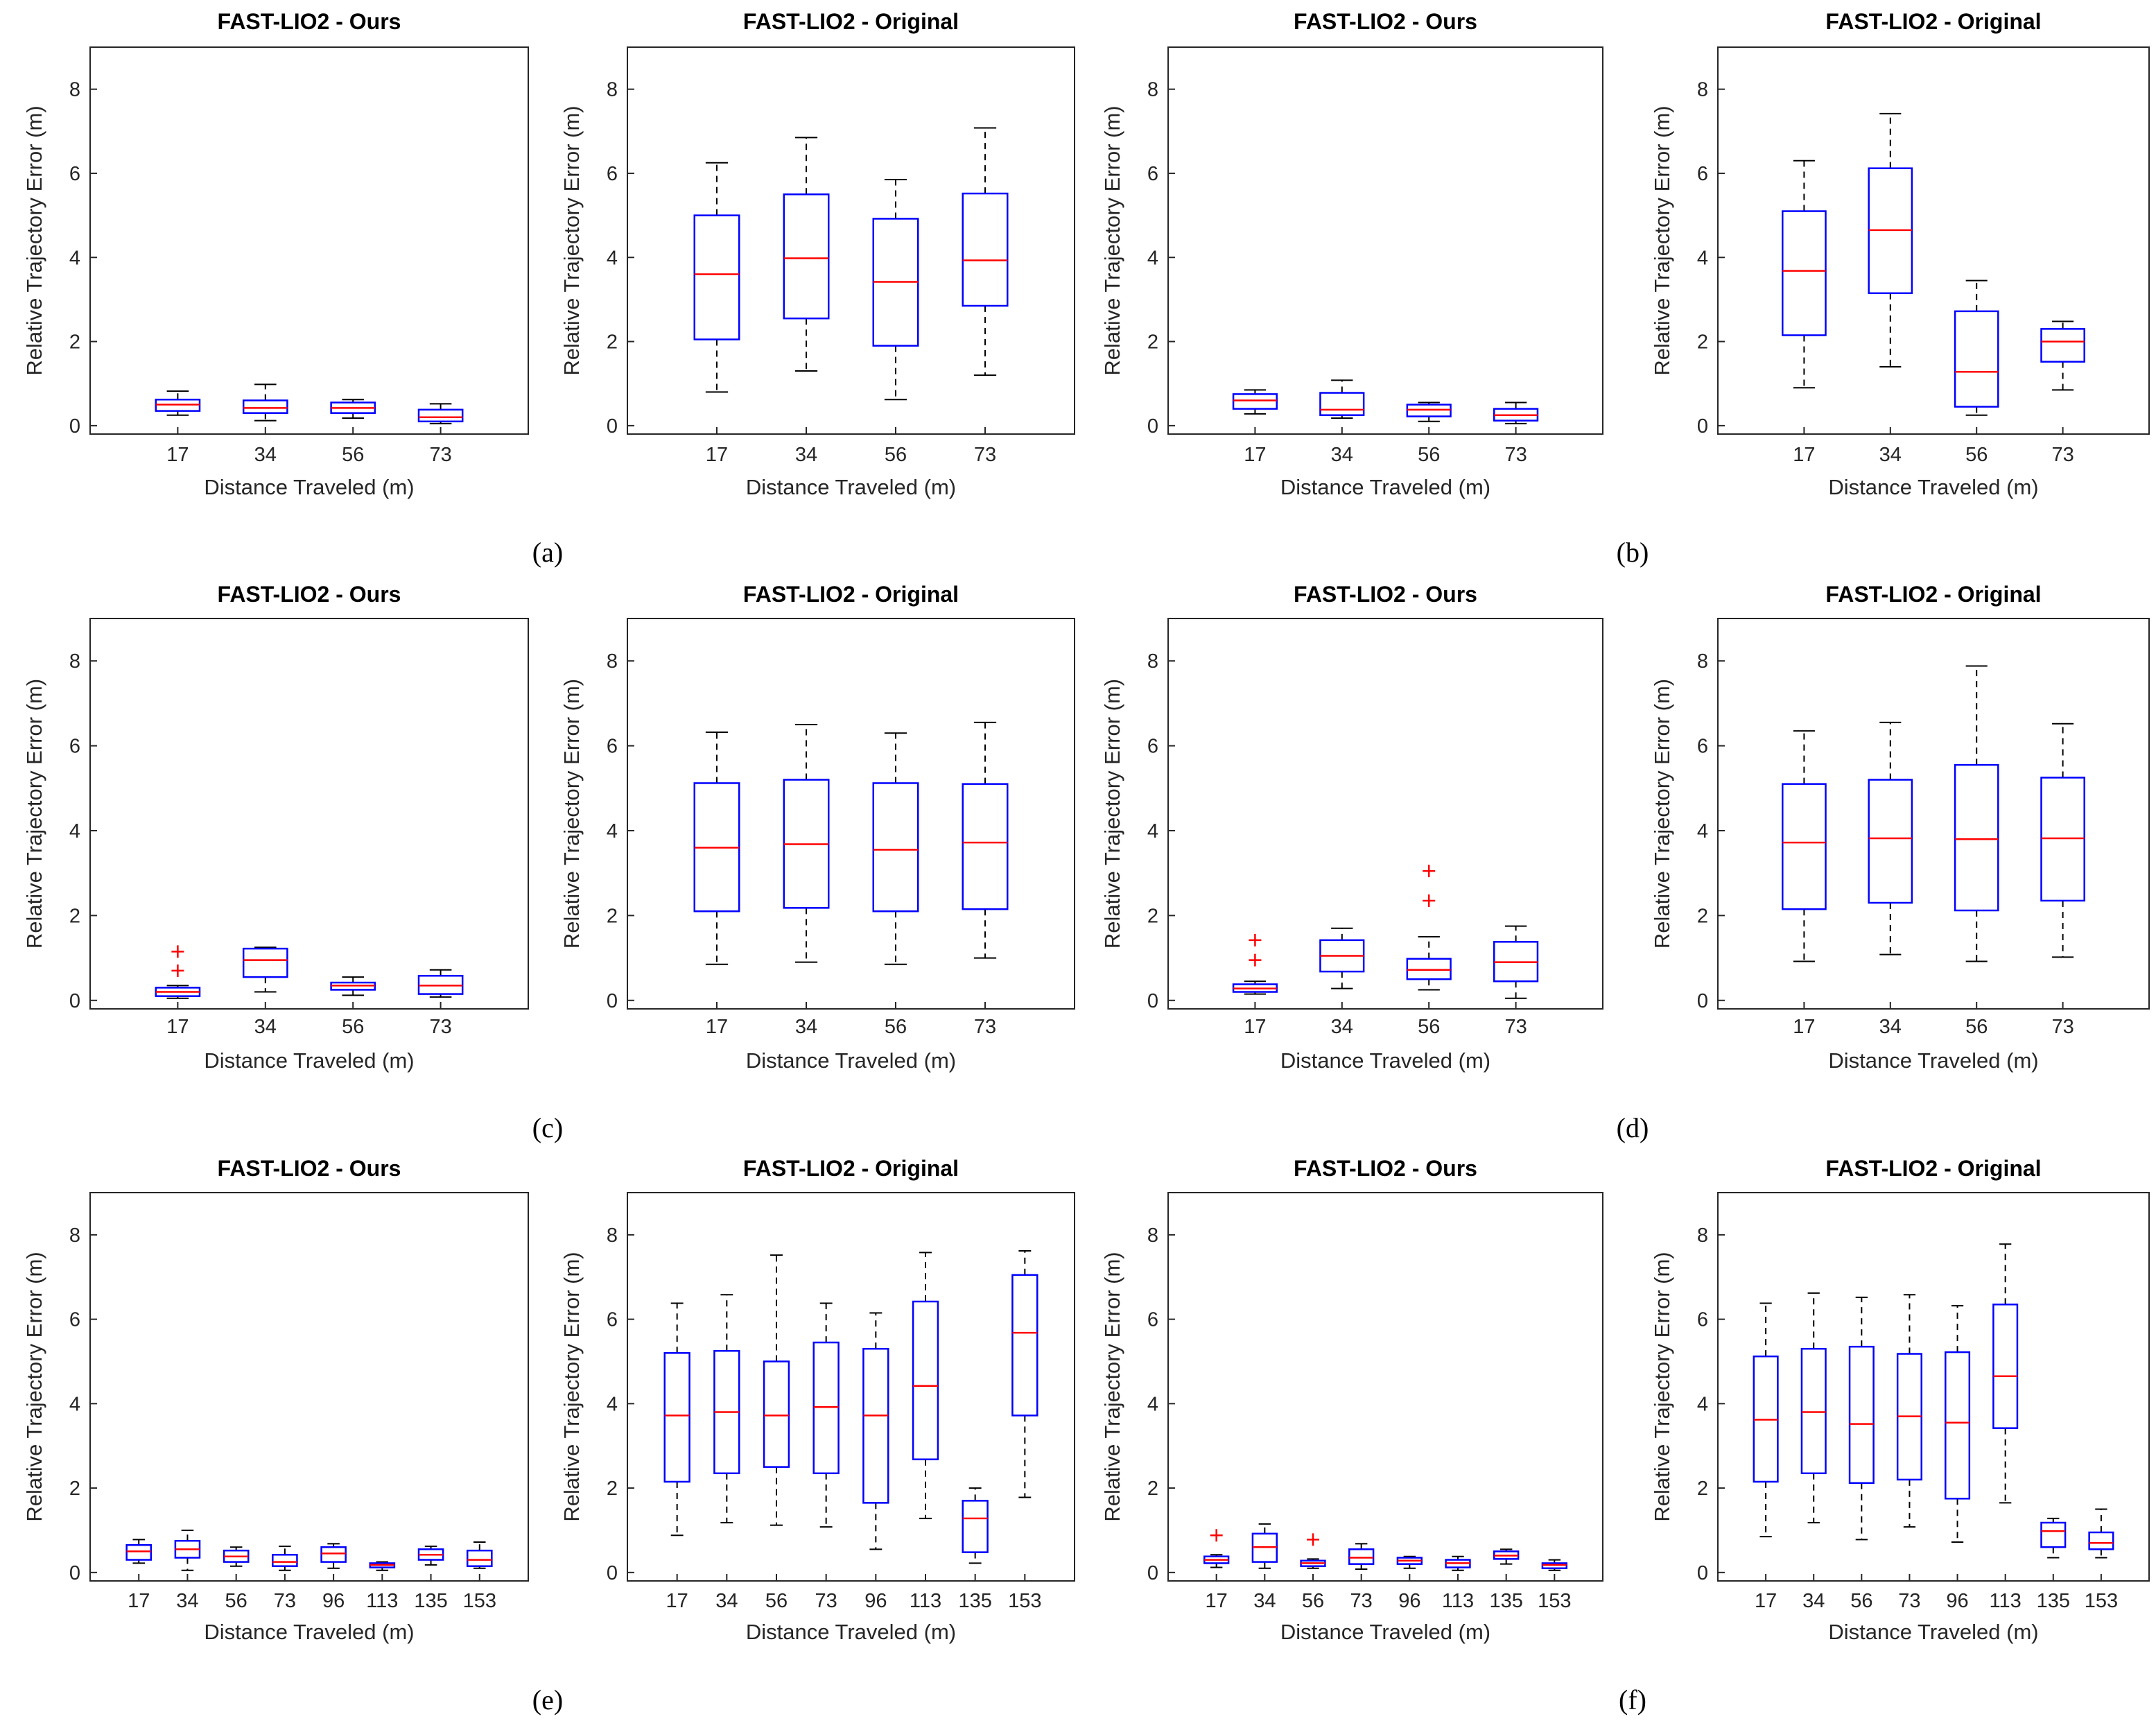  What do you see at coordinates (875, 1601) in the screenshot?
I see `x-tick-label: 96` at bounding box center [875, 1601].